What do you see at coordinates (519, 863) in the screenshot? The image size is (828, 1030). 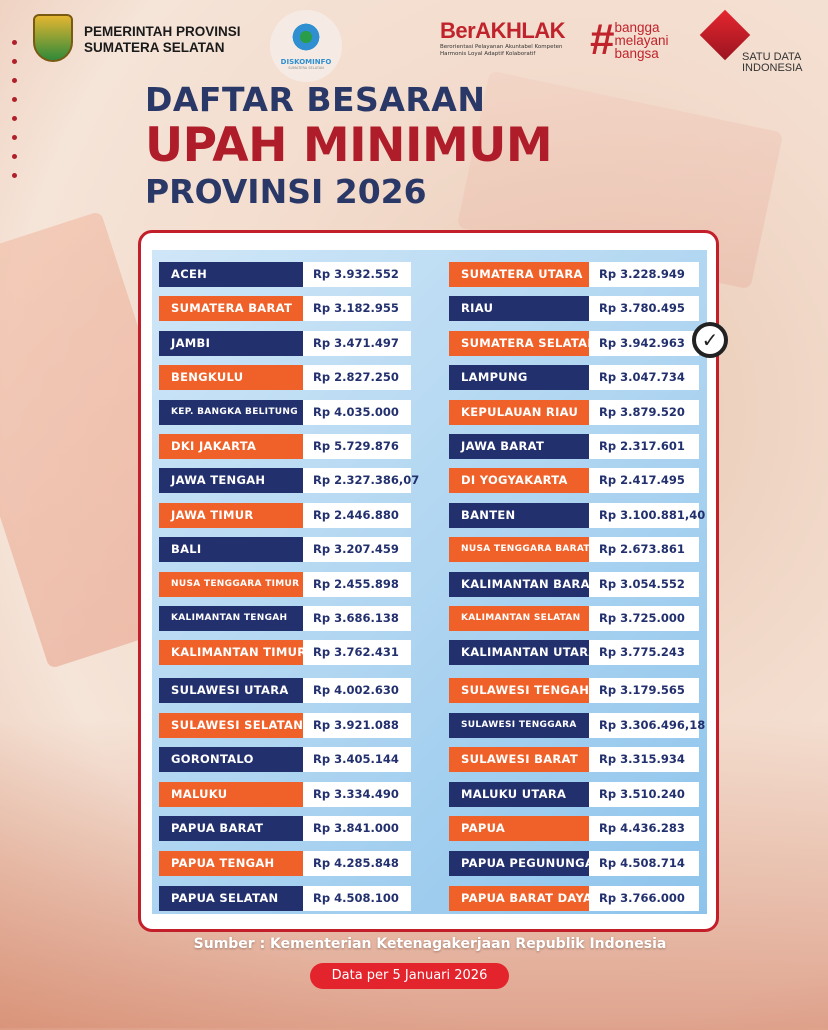 I see `province-label: PAPUA PEGUNUNGAN` at bounding box center [519, 863].